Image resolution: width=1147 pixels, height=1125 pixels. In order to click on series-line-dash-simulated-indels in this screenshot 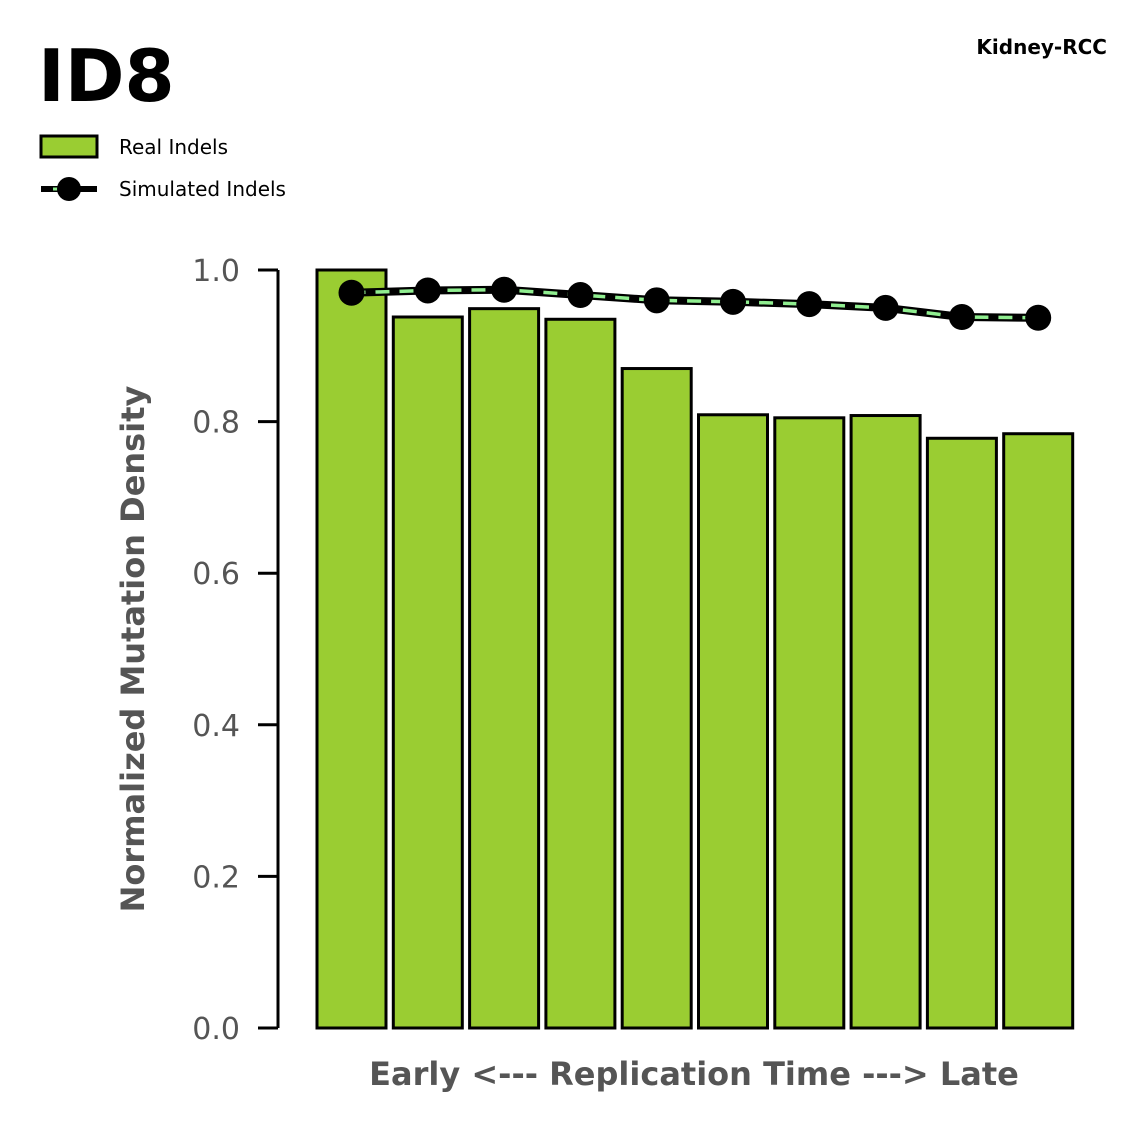, I will do `click(695, 303)`.